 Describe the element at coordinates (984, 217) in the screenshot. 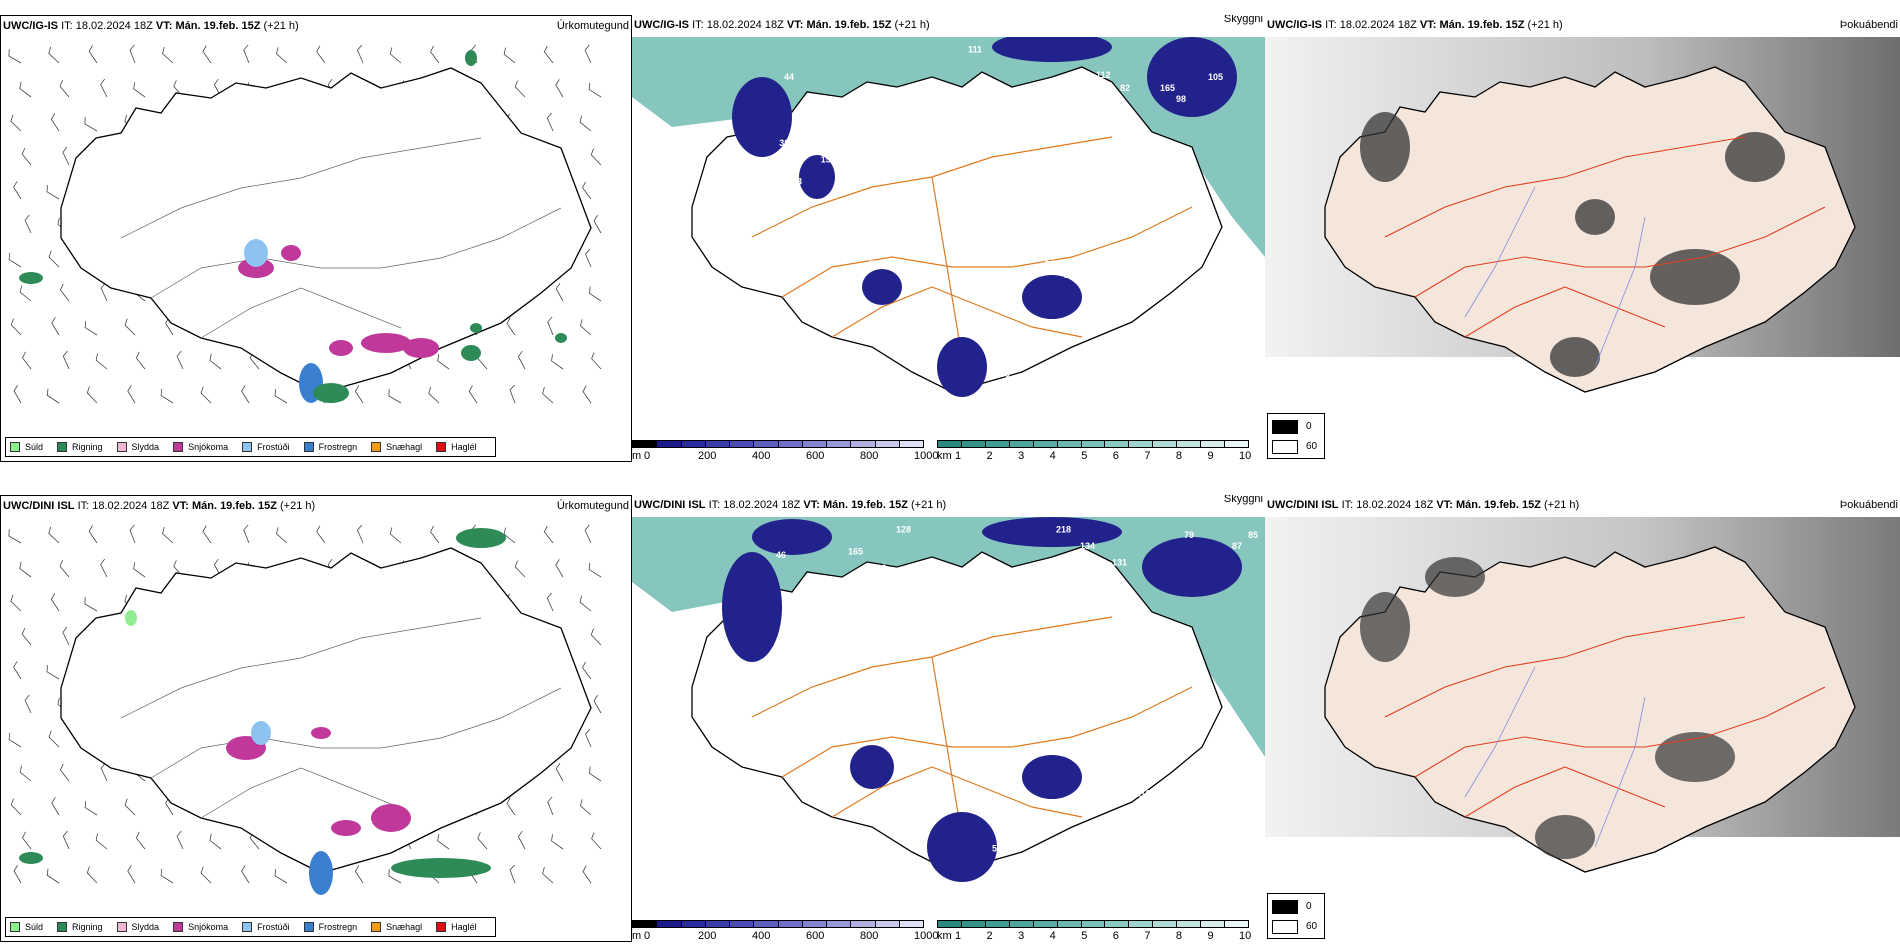

I see `low-visibility-areas` at that location.